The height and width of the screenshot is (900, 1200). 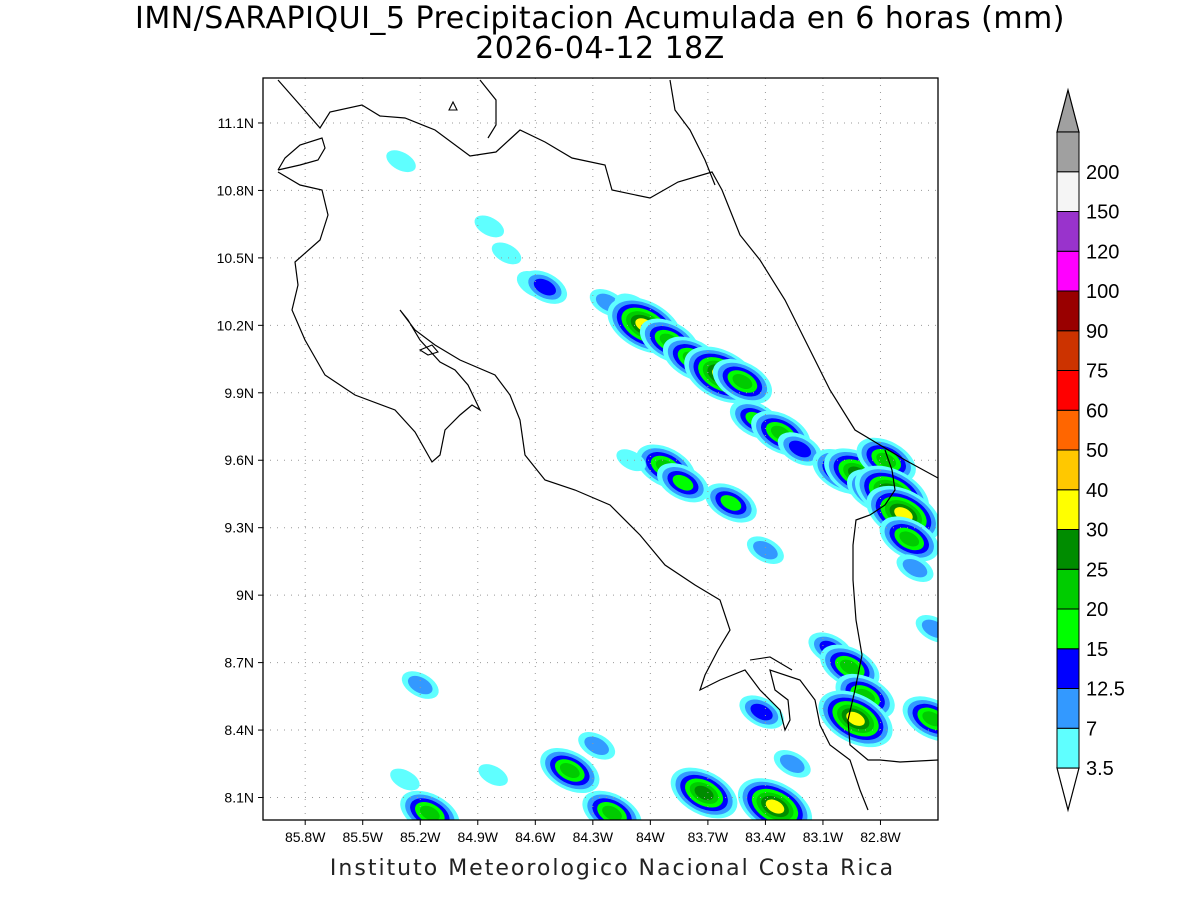 What do you see at coordinates (235, 325) in the screenshot?
I see `lat-tick-label: 10.2N` at bounding box center [235, 325].